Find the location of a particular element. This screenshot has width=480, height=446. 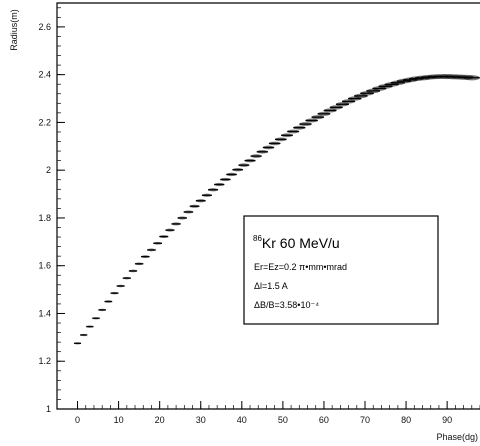

x-tick-label: 20 is located at coordinates (160, 420).